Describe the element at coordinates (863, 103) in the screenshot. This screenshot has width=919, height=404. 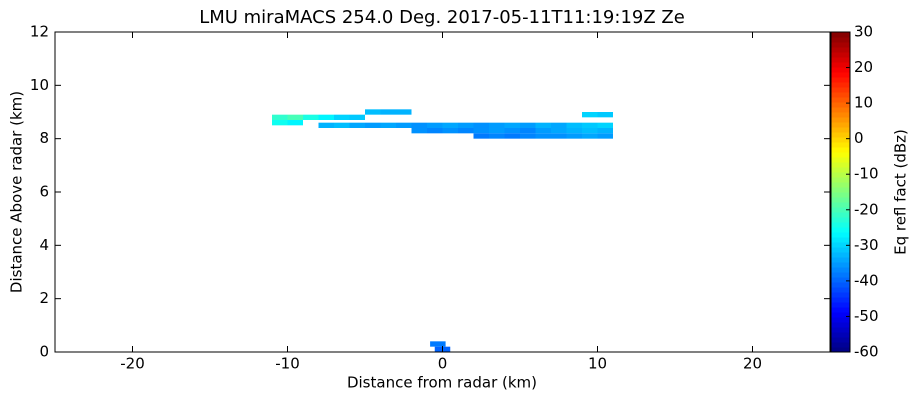
I see `colorbar-tick-label: 10` at that location.